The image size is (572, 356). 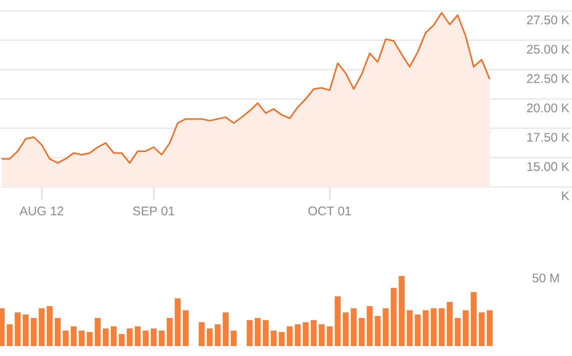 What do you see at coordinates (548, 49) in the screenshot?
I see `y-tick-label: 25.00 K` at bounding box center [548, 49].